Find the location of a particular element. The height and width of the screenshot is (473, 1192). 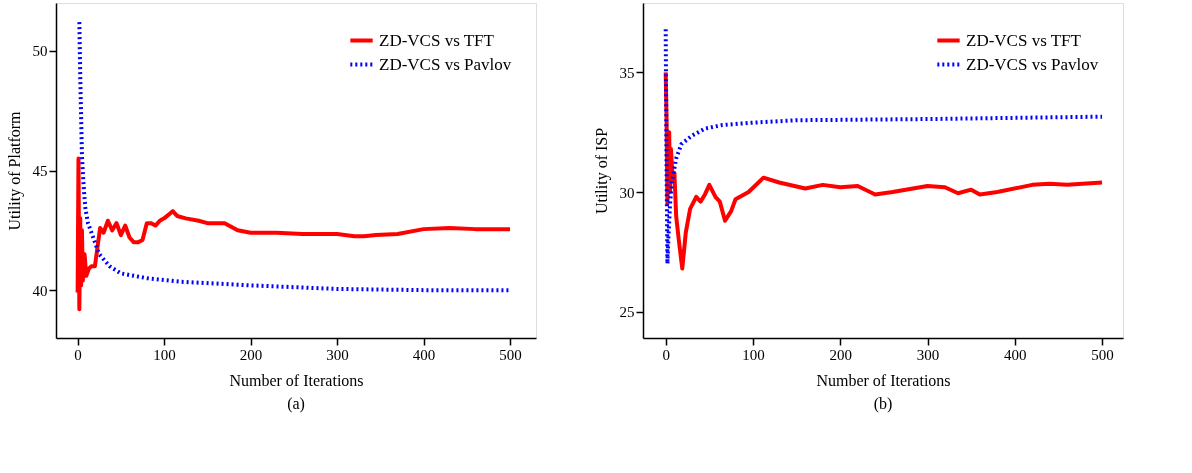

y-tick-label: 45 is located at coordinates (40, 171).